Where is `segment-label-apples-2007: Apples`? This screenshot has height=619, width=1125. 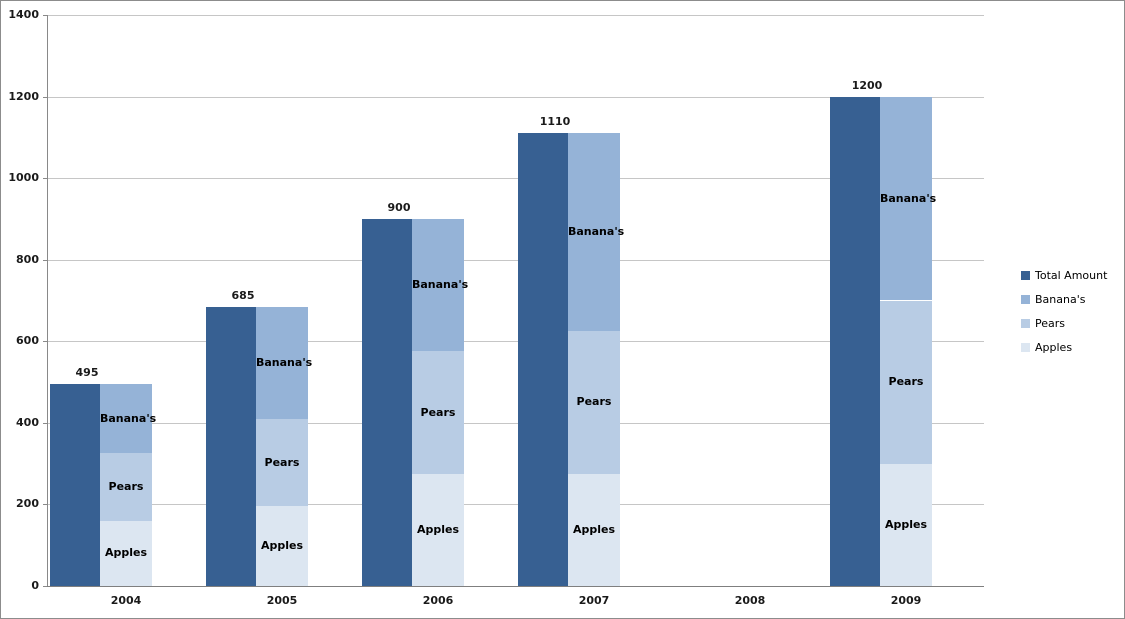 segment-label-apples-2007: Apples is located at coordinates (594, 529).